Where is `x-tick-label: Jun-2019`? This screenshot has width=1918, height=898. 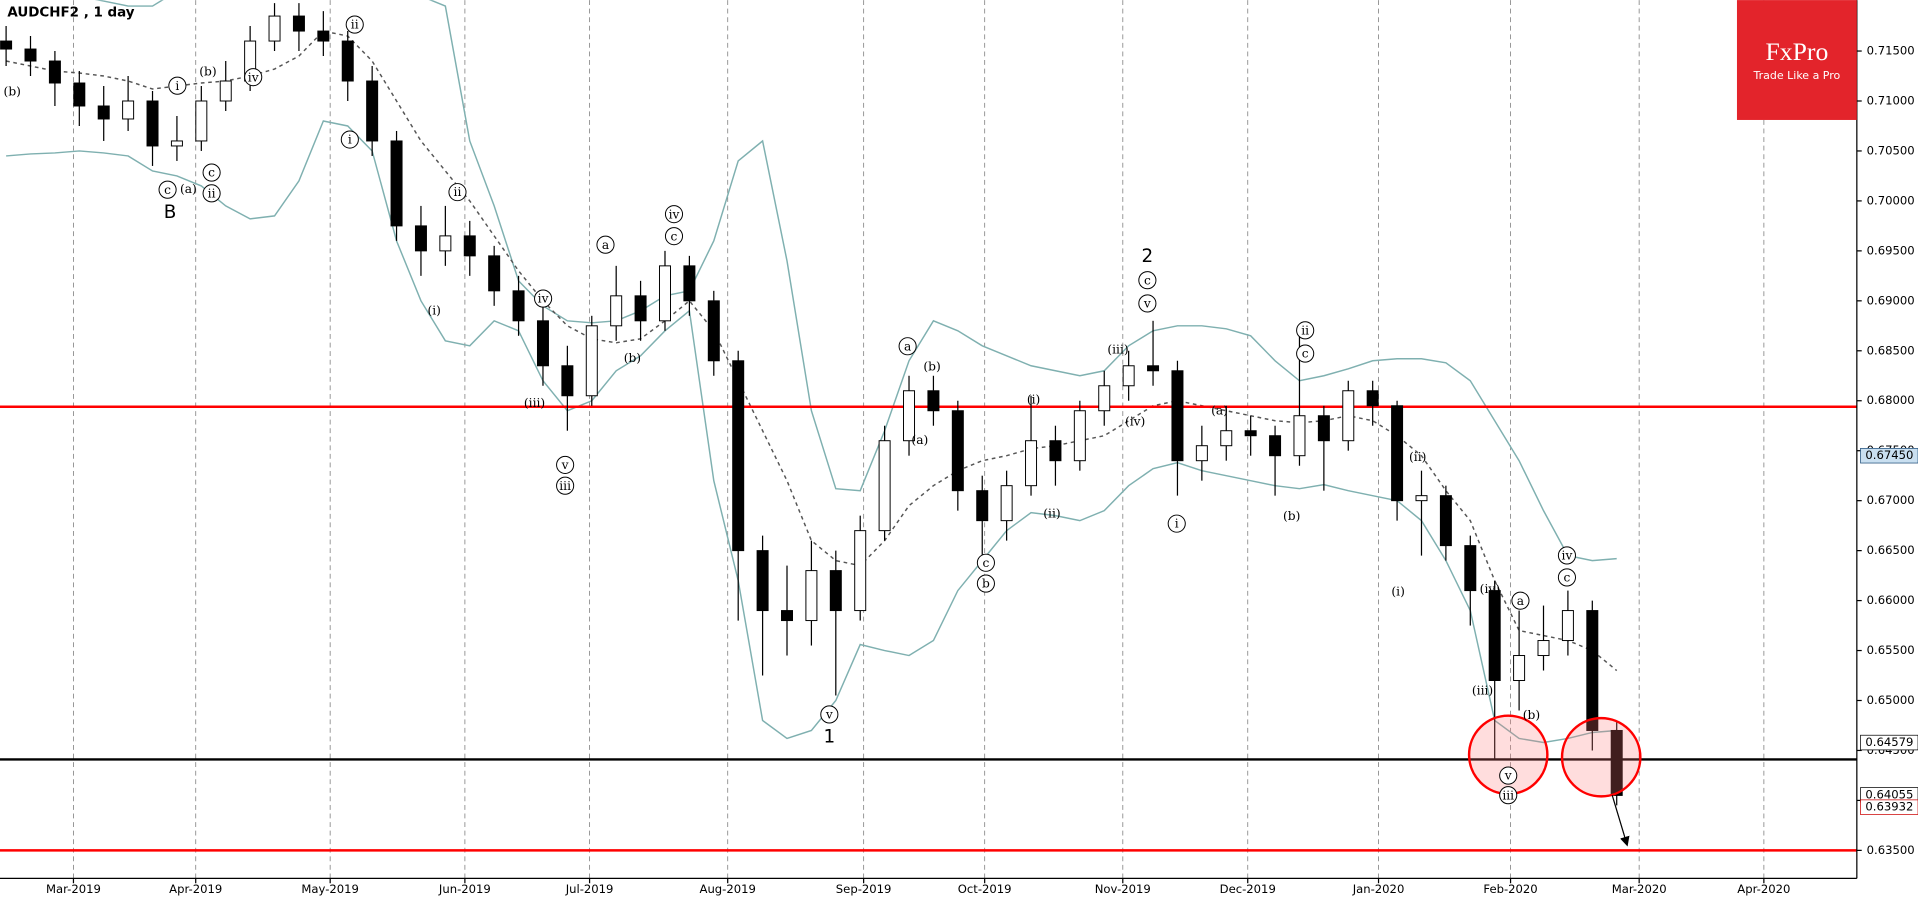 x-tick-label: Jun-2019 is located at coordinates (464, 889).